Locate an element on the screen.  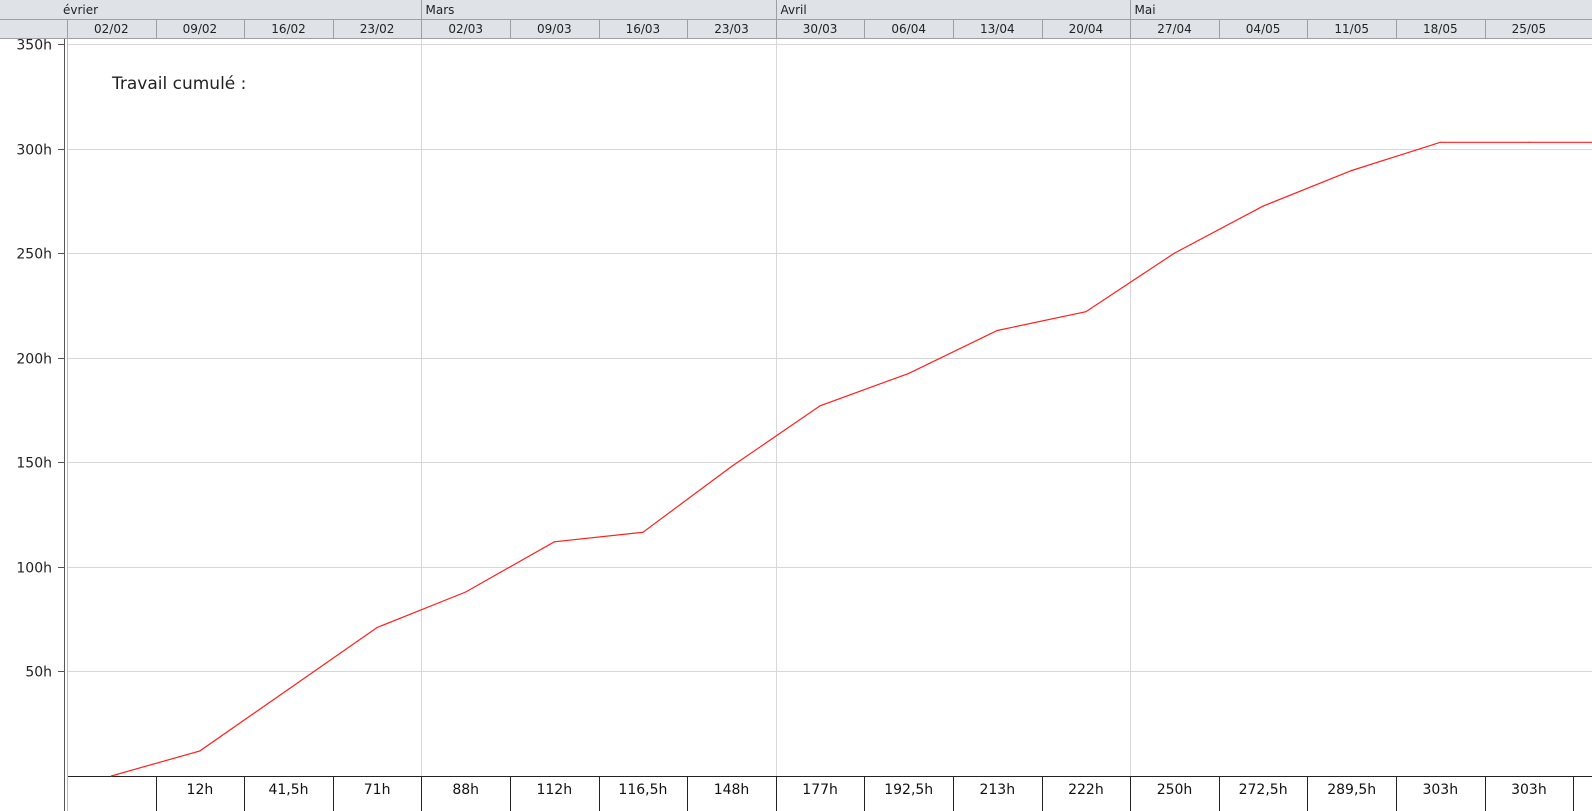
week-label: 06/04 is located at coordinates (908, 29).